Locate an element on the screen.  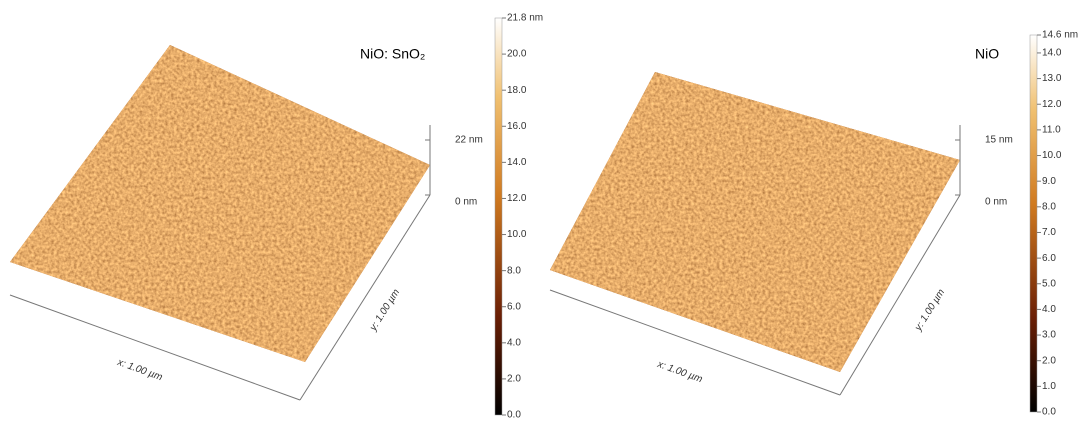
colorbar-label: 21.8 nm is located at coordinates (525, 18).